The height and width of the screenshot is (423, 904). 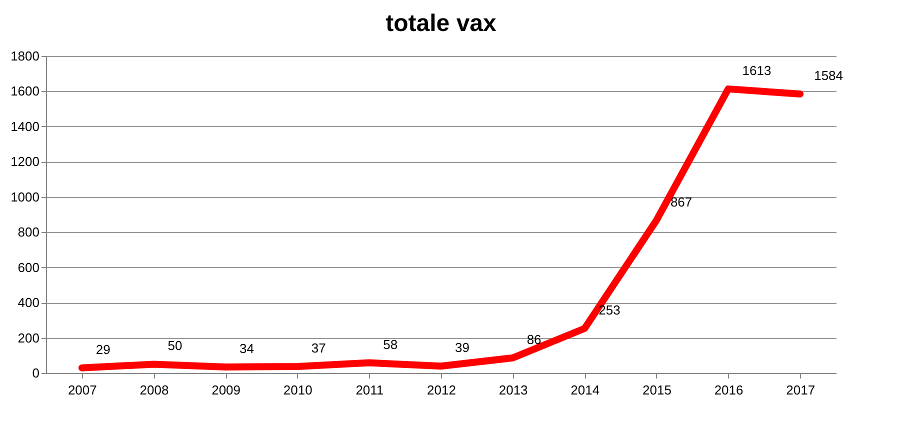 I want to click on data-label: 86, so click(x=534, y=339).